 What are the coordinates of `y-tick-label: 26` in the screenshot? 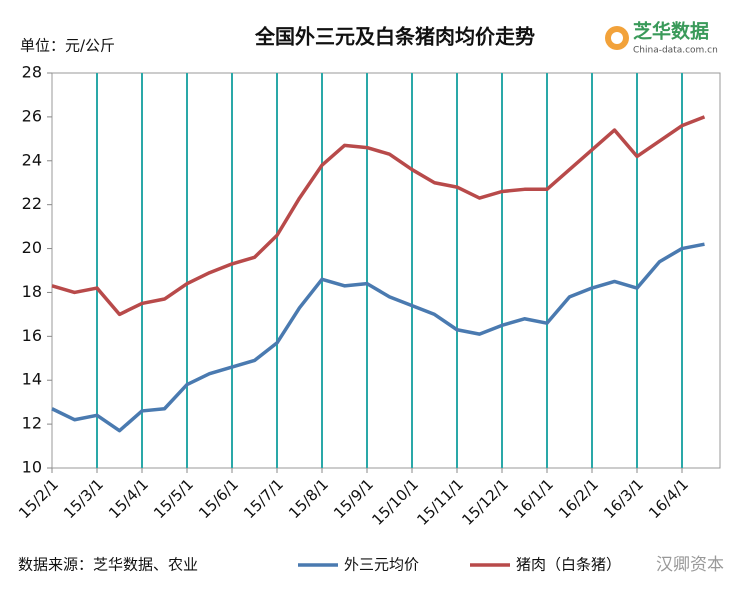 It's located at (32, 115).